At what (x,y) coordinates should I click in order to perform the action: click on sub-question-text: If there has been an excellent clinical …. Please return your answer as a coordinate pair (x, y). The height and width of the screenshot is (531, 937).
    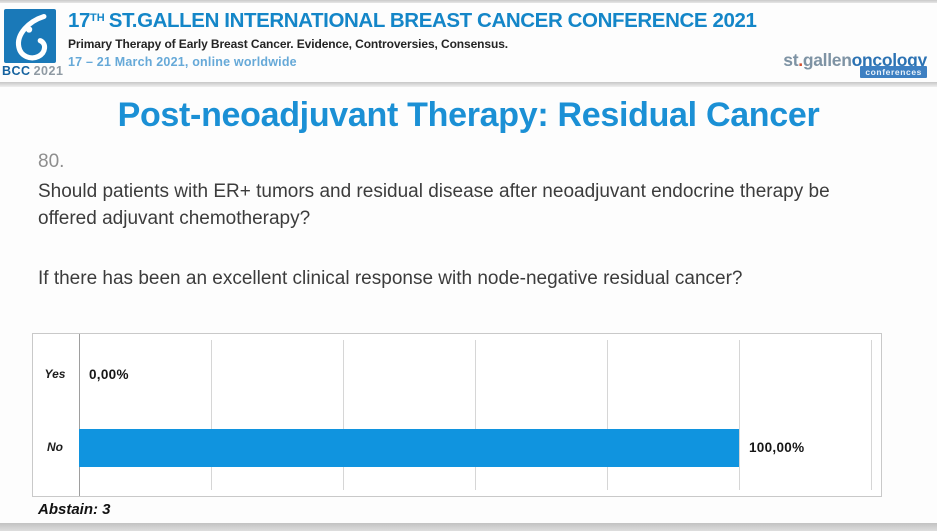
    Looking at the image, I should click on (390, 278).